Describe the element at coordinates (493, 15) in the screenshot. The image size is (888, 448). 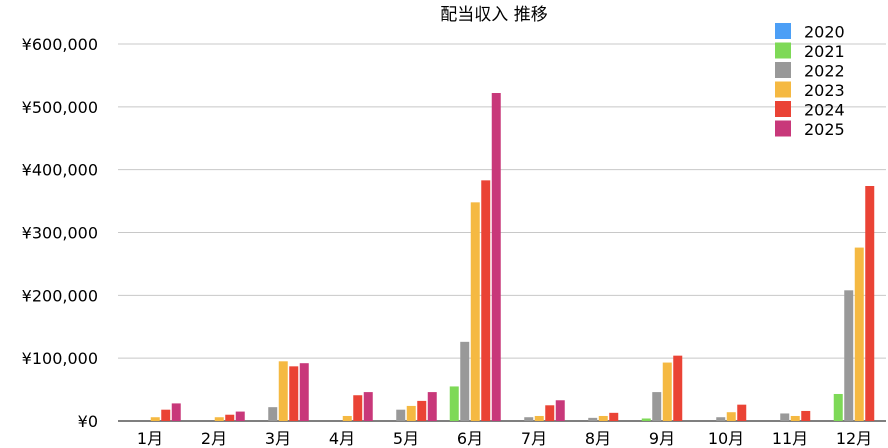
I see `chart-title: 配当収入 推移` at that location.